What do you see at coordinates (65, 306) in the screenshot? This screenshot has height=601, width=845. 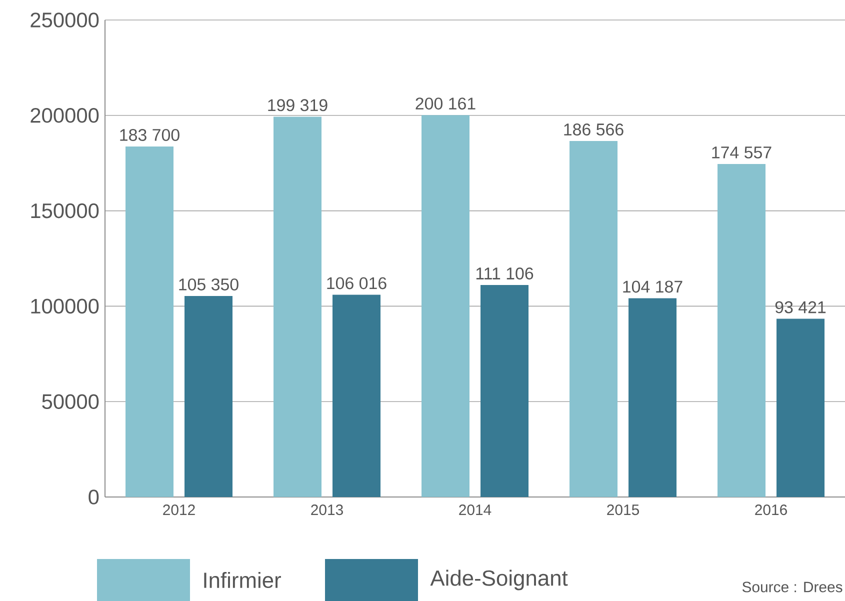 I see `y-tick-label: 100000` at bounding box center [65, 306].